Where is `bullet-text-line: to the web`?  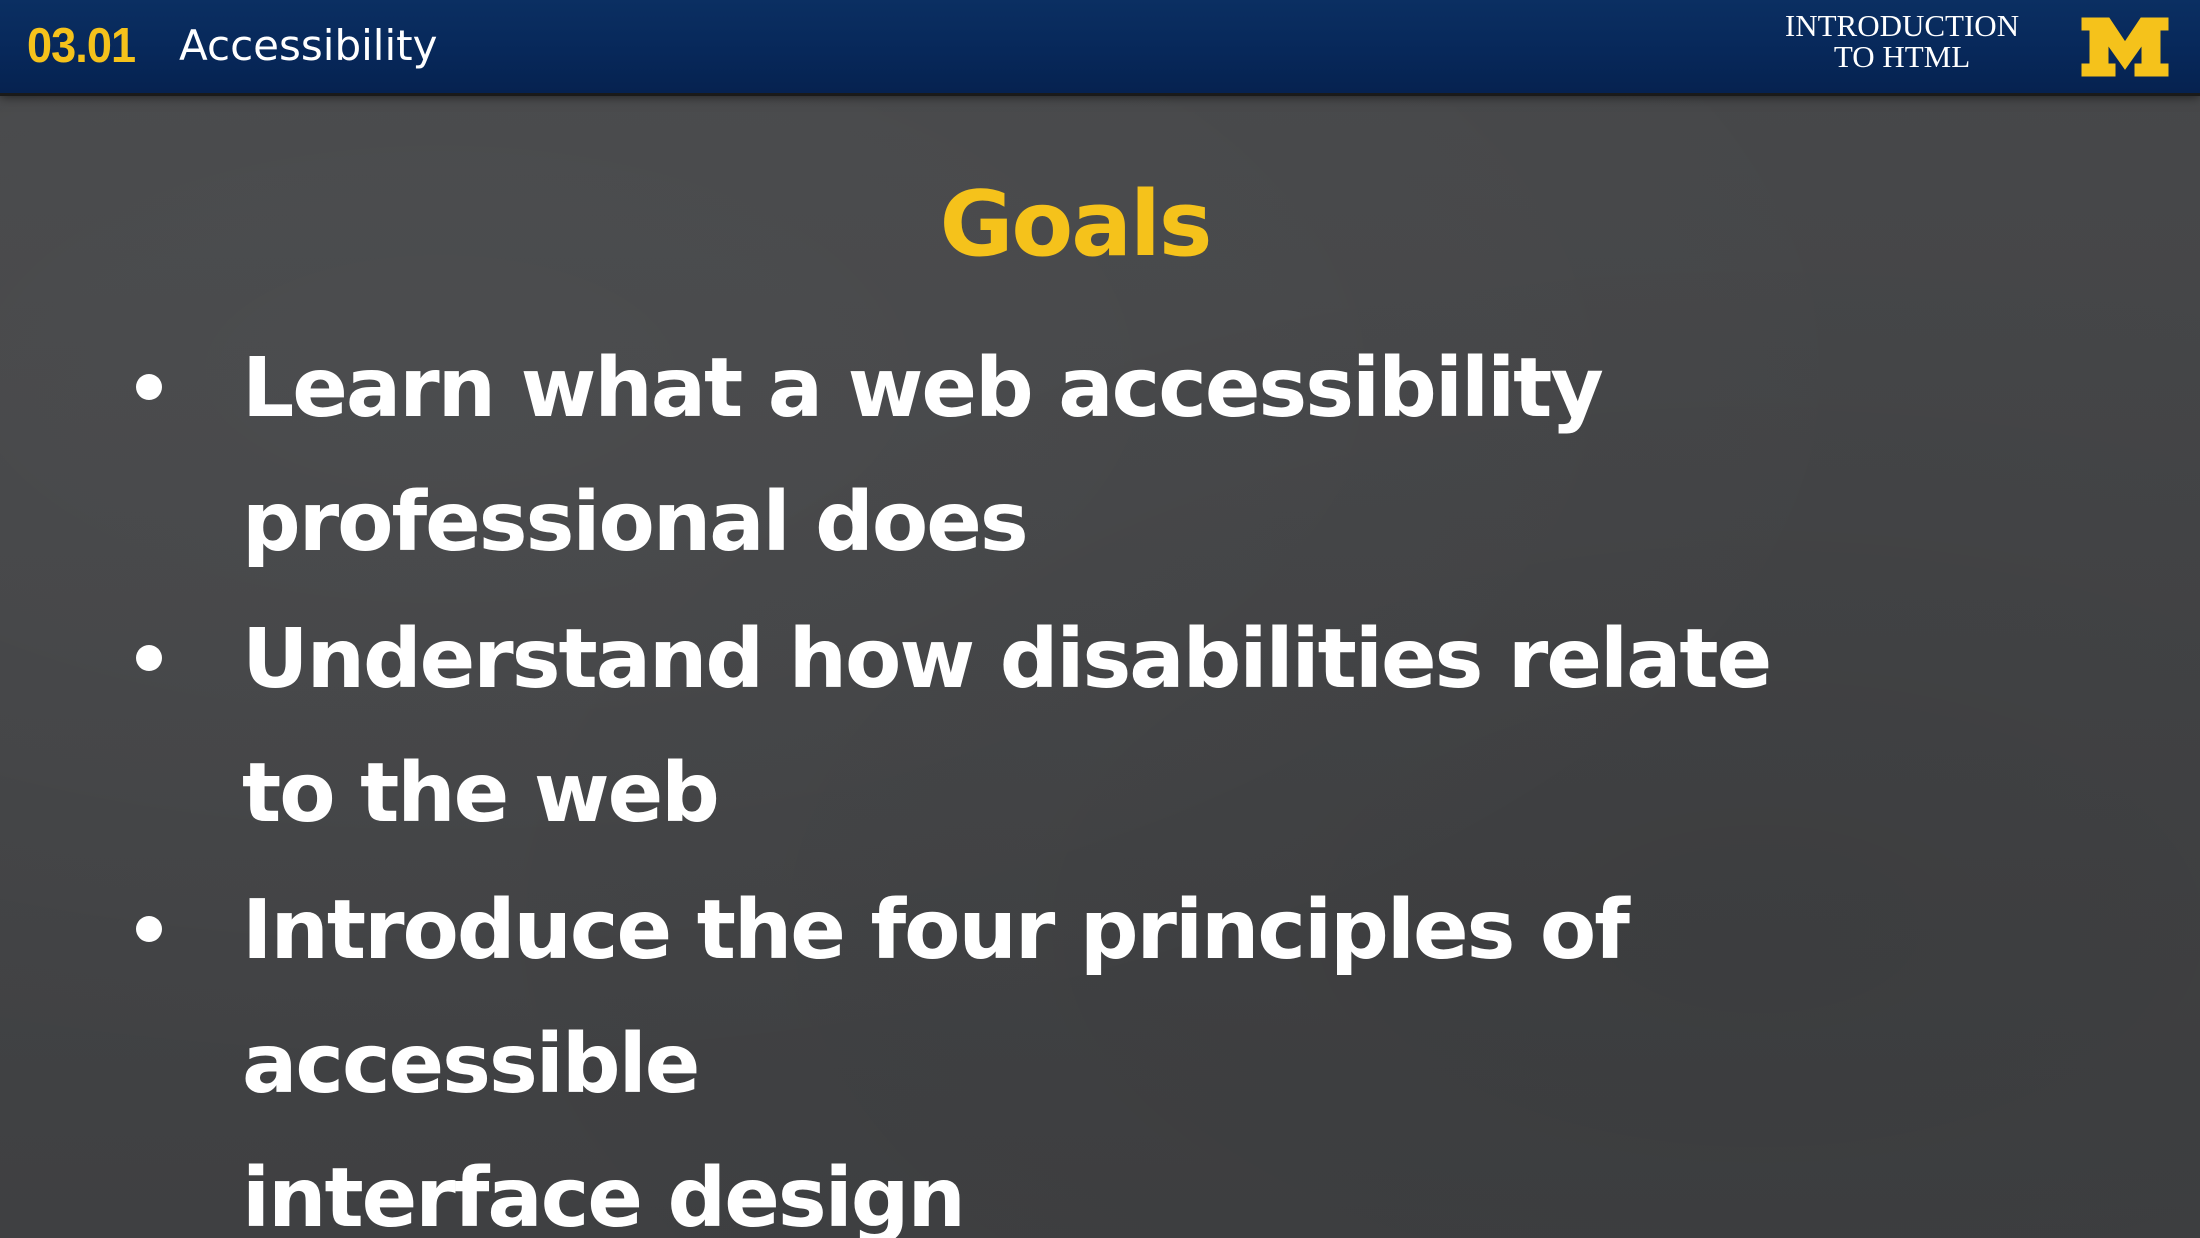
bullet-text-line: to the web is located at coordinates (481, 793).